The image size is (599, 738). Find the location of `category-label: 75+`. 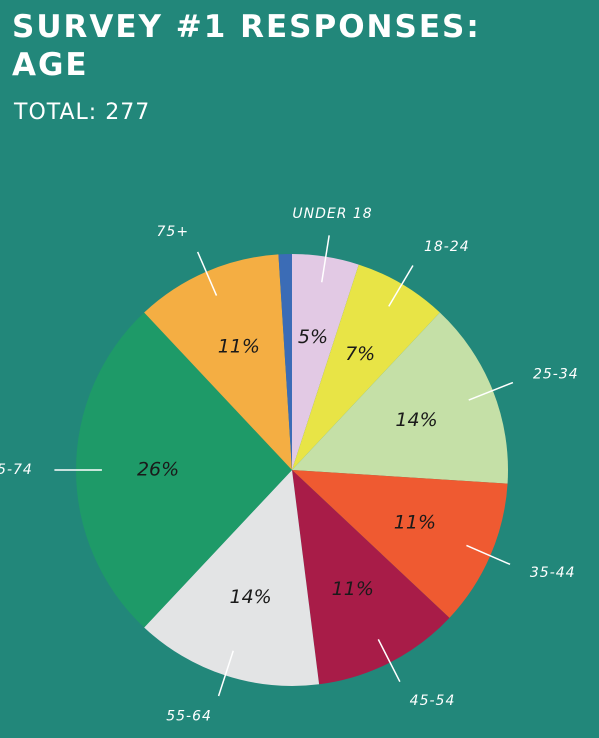

category-label: 75+ is located at coordinates (173, 232).